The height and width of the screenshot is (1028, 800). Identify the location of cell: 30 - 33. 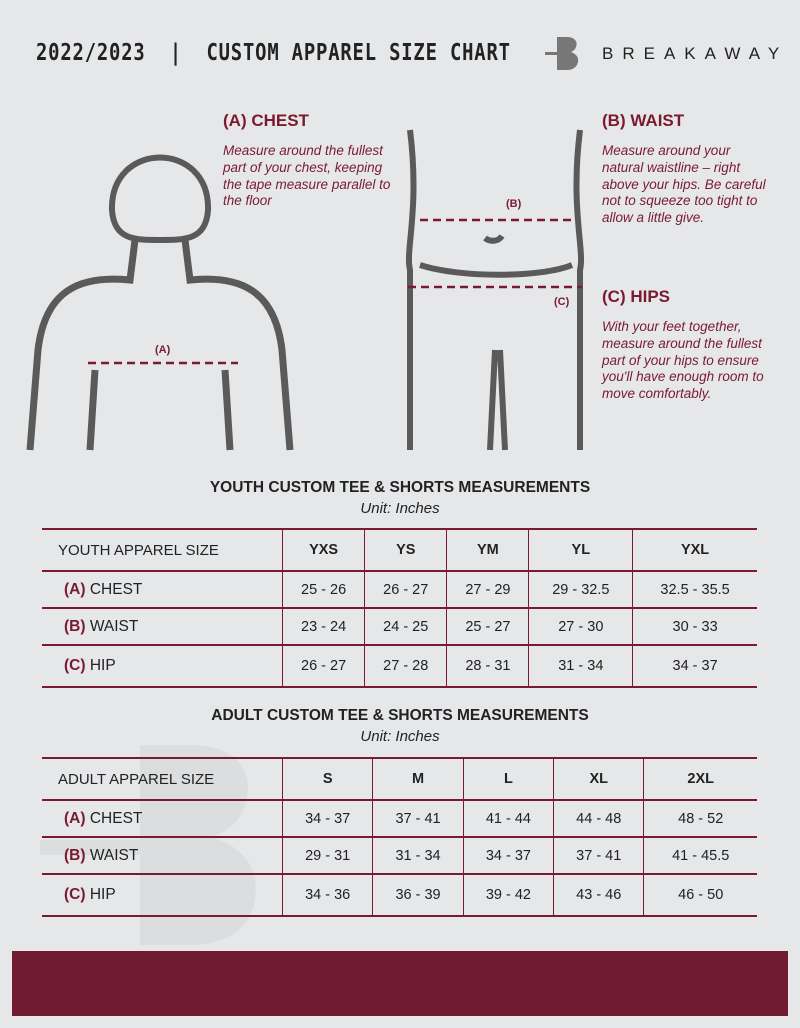
(694, 626).